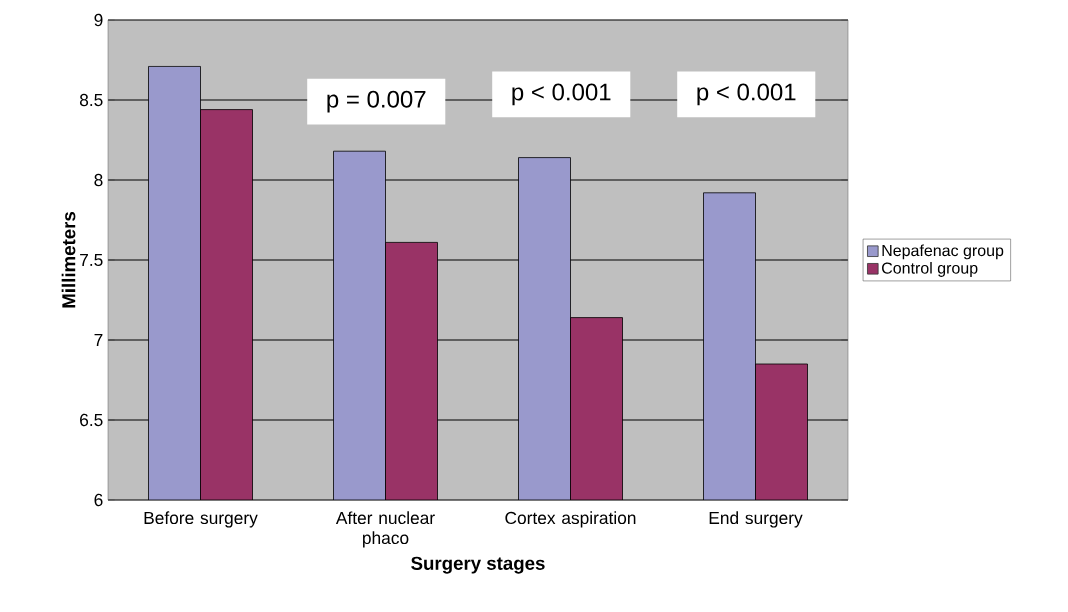 This screenshot has width=1068, height=612. I want to click on y-tick-label: 8, so click(98, 180).